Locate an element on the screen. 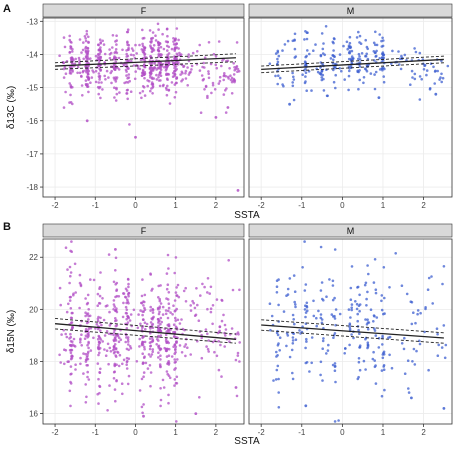 Image resolution: width=474 pixels, height=450 pixels. x-axis-title: SSTA is located at coordinates (247, 215).